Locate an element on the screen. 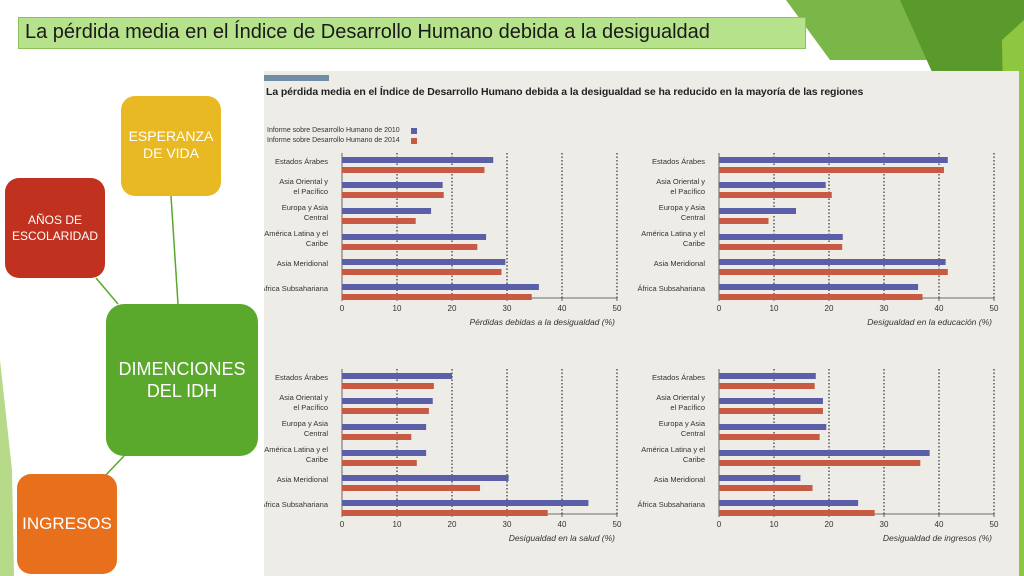  legend-2014-swatch is located at coordinates (414, 141).